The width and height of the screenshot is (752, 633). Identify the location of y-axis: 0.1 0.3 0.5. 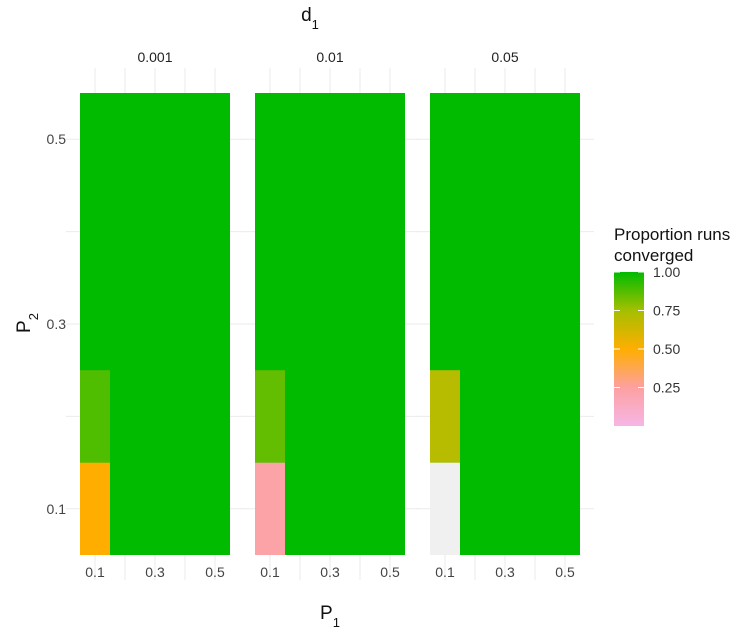
(57, 324).